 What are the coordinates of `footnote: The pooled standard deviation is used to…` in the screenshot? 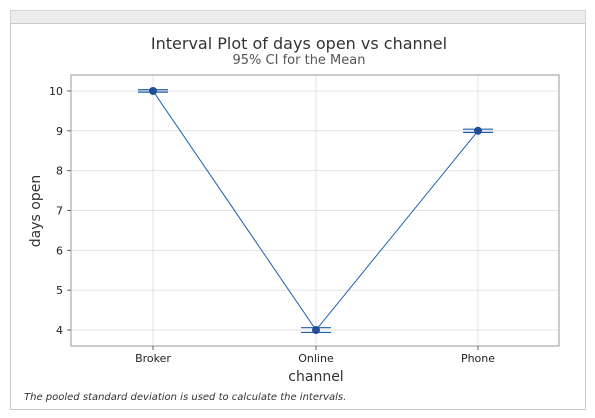 It's located at (185, 397).